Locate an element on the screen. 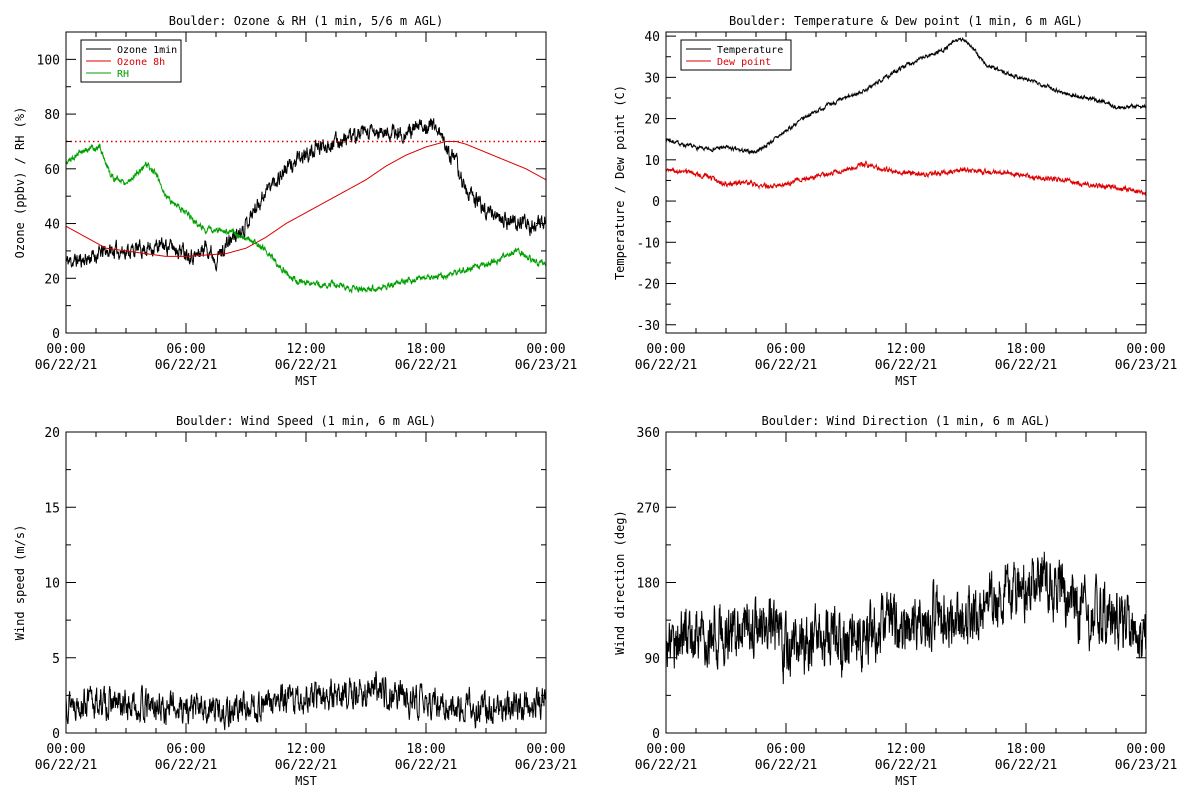 The height and width of the screenshot is (800, 1200). legend-label: Ozone 8h is located at coordinates (141, 62).